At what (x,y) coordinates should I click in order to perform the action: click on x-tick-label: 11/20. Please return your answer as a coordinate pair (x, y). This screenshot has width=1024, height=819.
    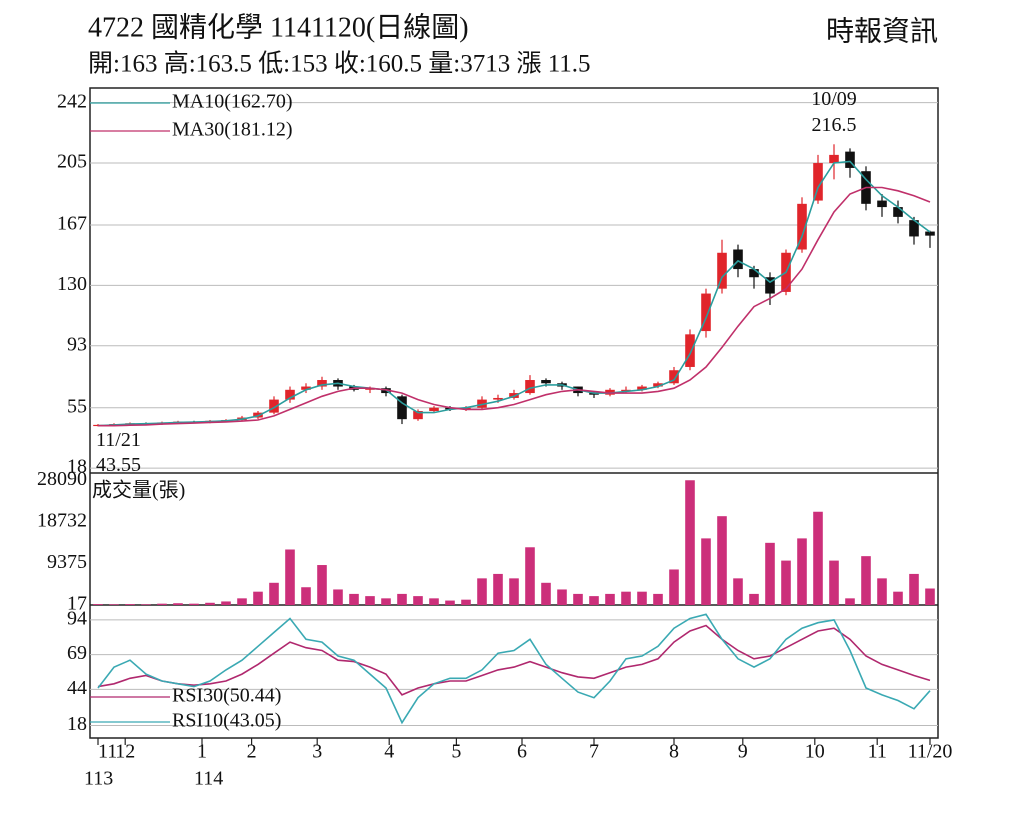
    Looking at the image, I should click on (930, 752).